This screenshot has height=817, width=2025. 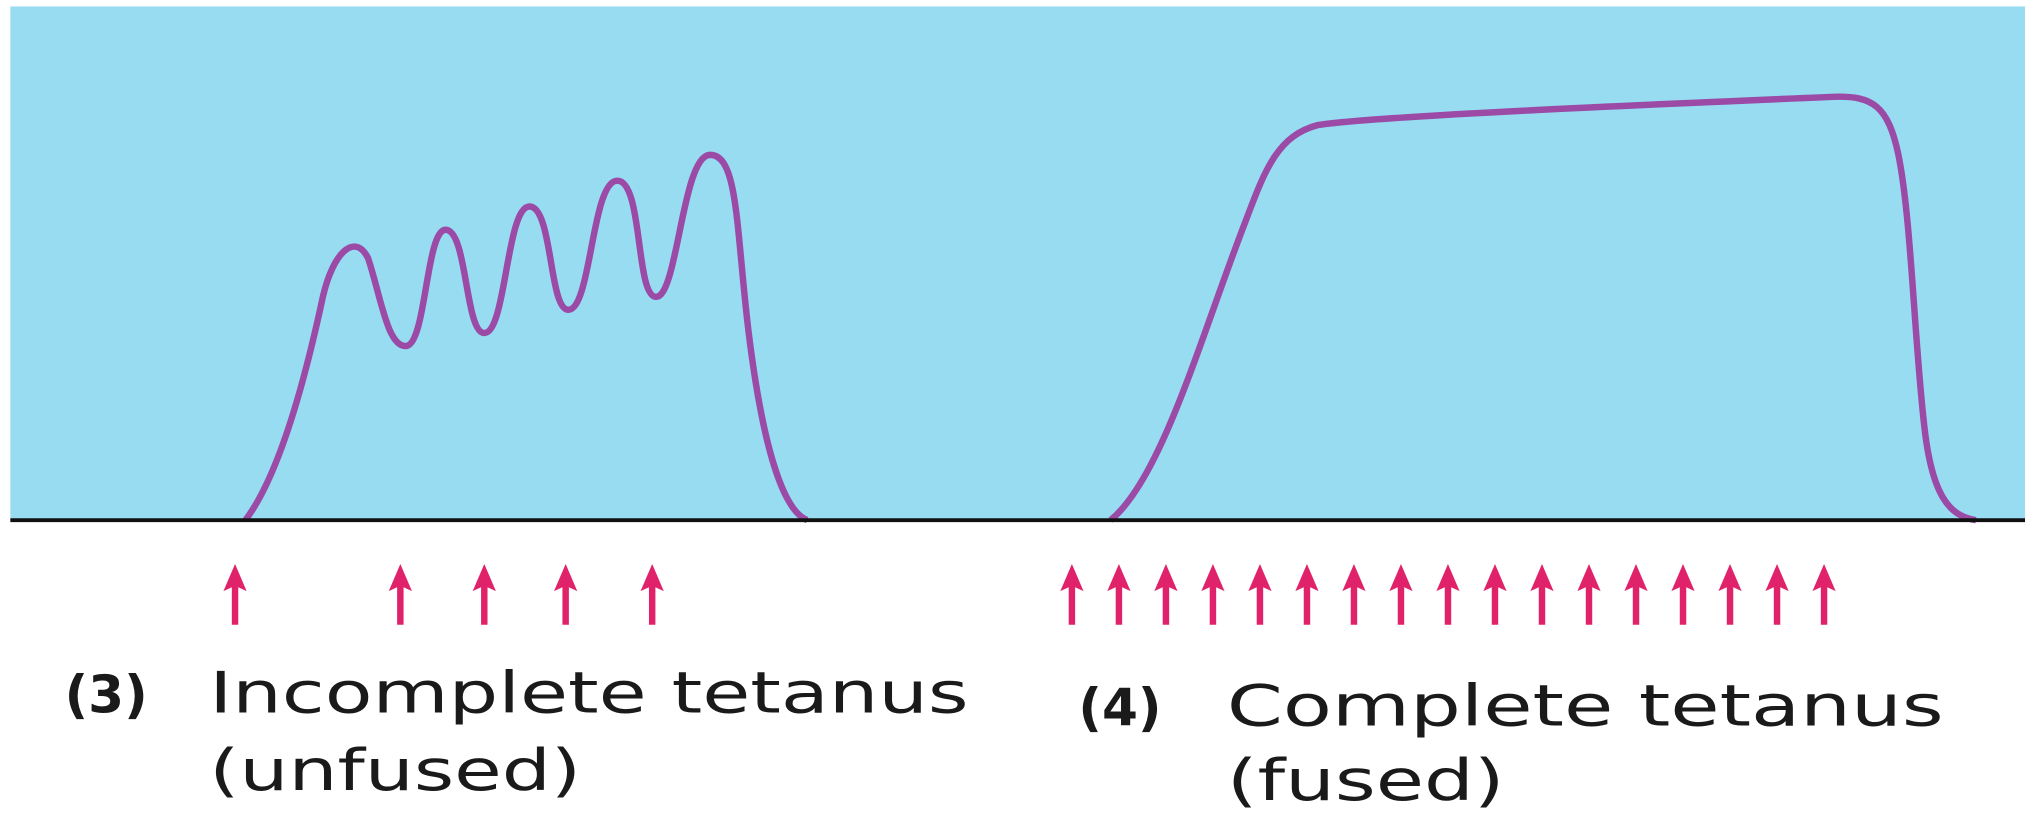 What do you see at coordinates (1366, 781) in the screenshot?
I see `panel-subtitle: (fused)` at bounding box center [1366, 781].